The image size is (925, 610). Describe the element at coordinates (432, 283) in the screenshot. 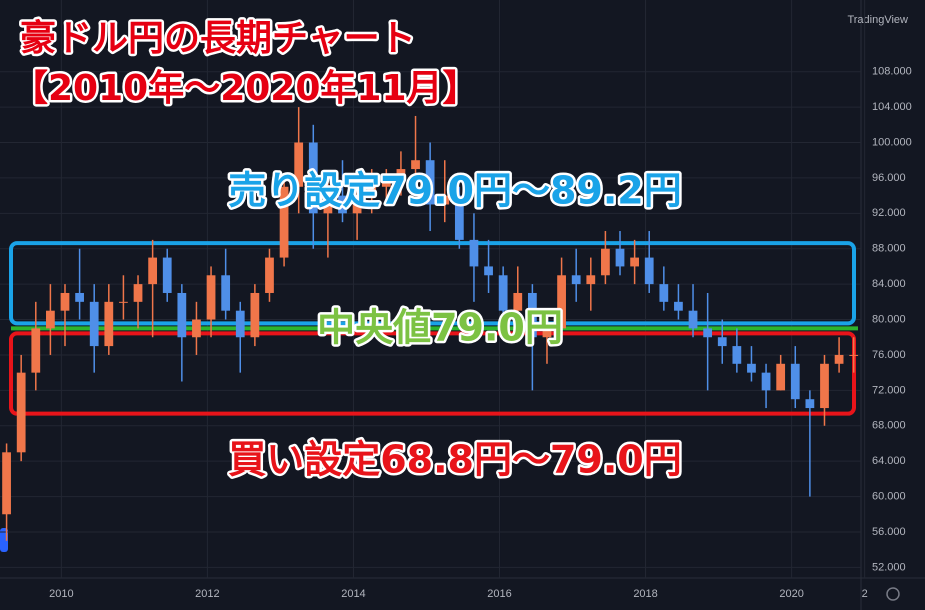

I see `sell-zone-box` at that location.